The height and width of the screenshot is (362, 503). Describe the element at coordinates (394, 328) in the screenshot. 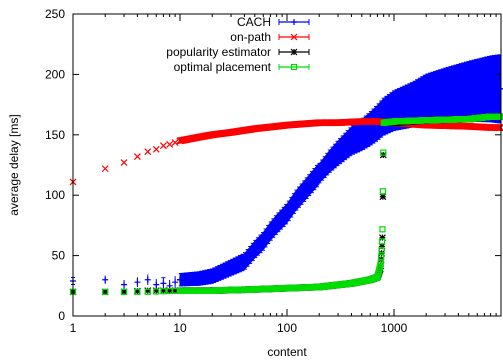

I see `x-tick-label: 1000` at that location.